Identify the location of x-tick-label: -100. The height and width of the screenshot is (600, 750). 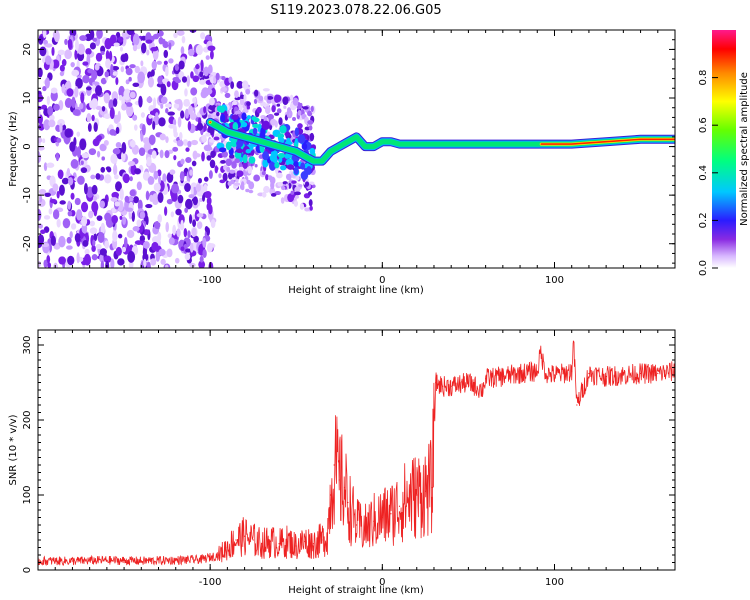
(210, 280).